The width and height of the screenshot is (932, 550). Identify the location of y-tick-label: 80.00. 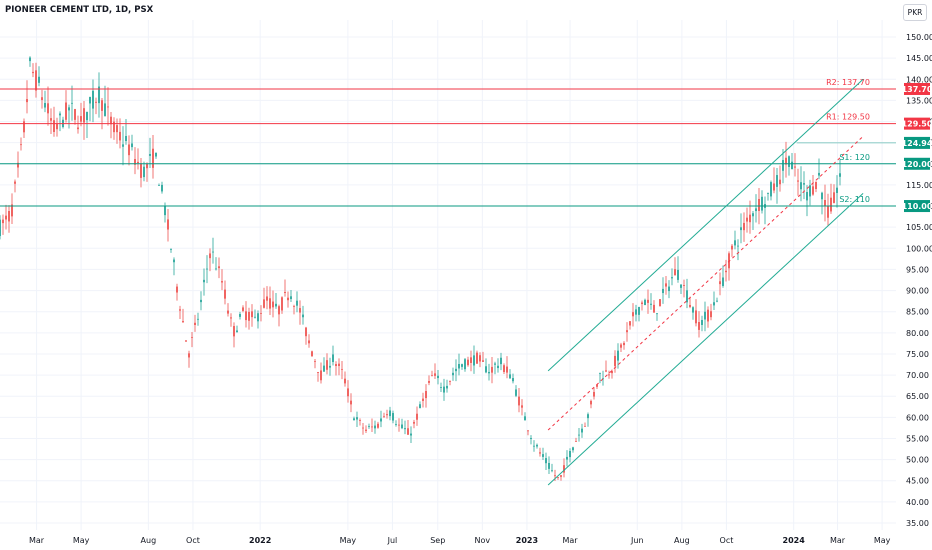
(917, 333).